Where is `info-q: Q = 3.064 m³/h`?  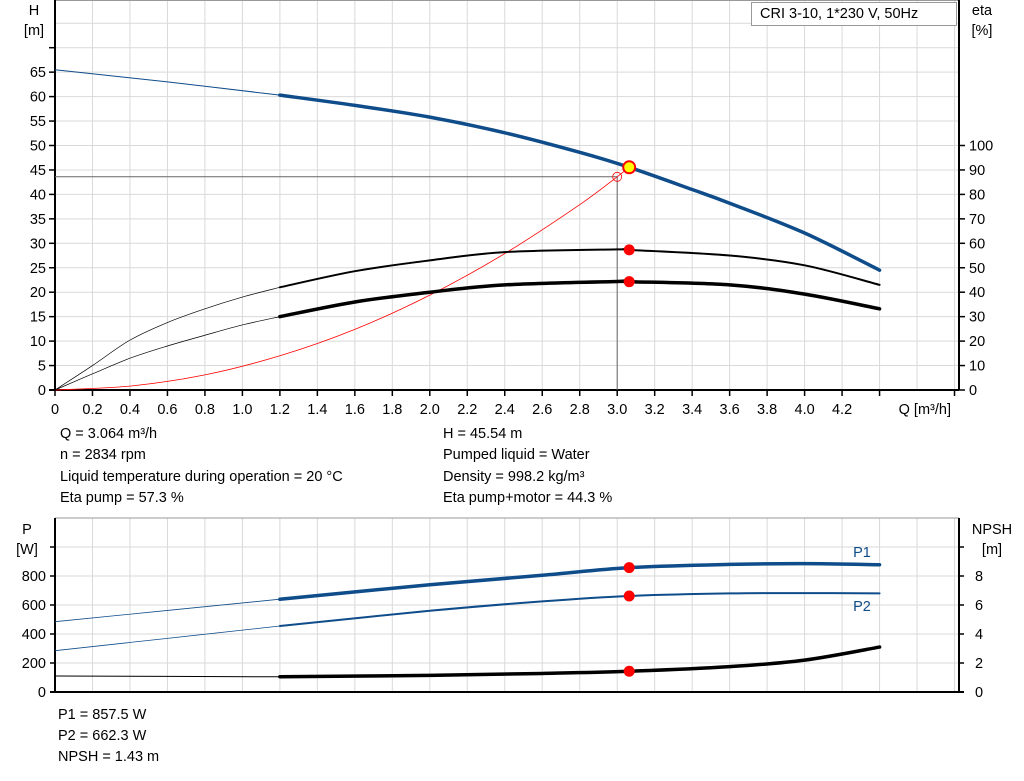
info-q: Q = 3.064 m³/h is located at coordinates (109, 434).